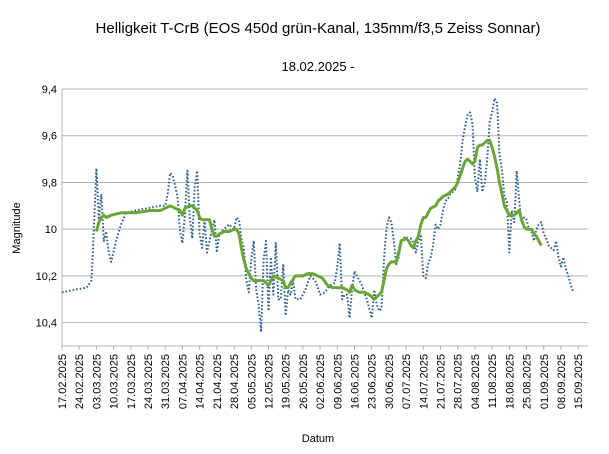  Describe the element at coordinates (493, 381) in the screenshot. I see `x-tick-label: 11.08.2025` at that location.